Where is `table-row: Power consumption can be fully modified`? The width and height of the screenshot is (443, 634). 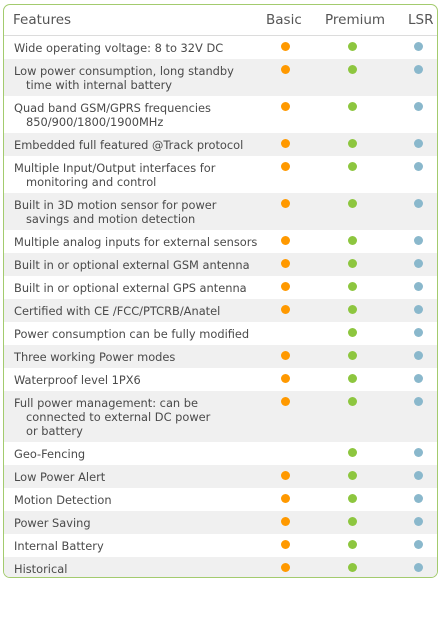
table-row: Power consumption can be fully modified is located at coordinates (220, 333).